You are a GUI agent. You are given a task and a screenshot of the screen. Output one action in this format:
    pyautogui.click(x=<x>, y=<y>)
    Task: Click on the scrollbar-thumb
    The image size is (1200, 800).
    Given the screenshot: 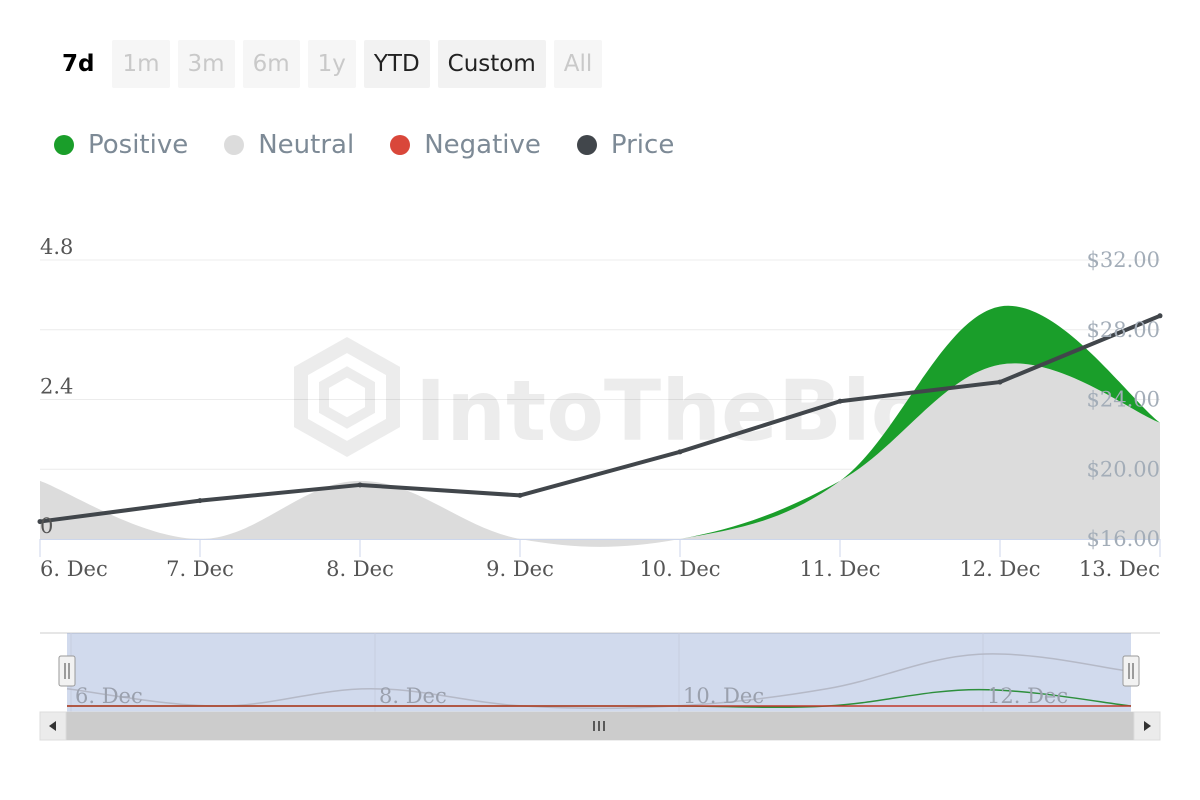 What is the action you would take?
    pyautogui.click(x=600, y=726)
    